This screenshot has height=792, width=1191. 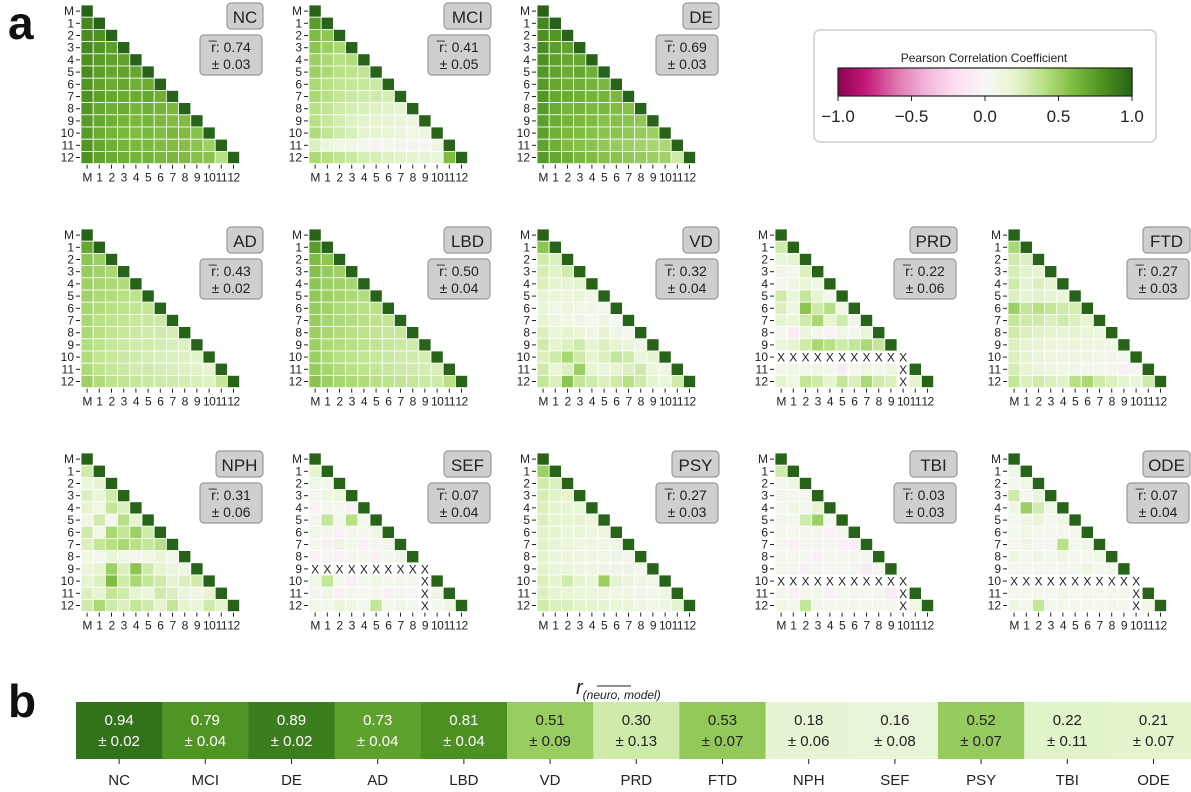 What do you see at coordinates (119, 780) in the screenshot?
I see `summary-category-label: NC` at bounding box center [119, 780].